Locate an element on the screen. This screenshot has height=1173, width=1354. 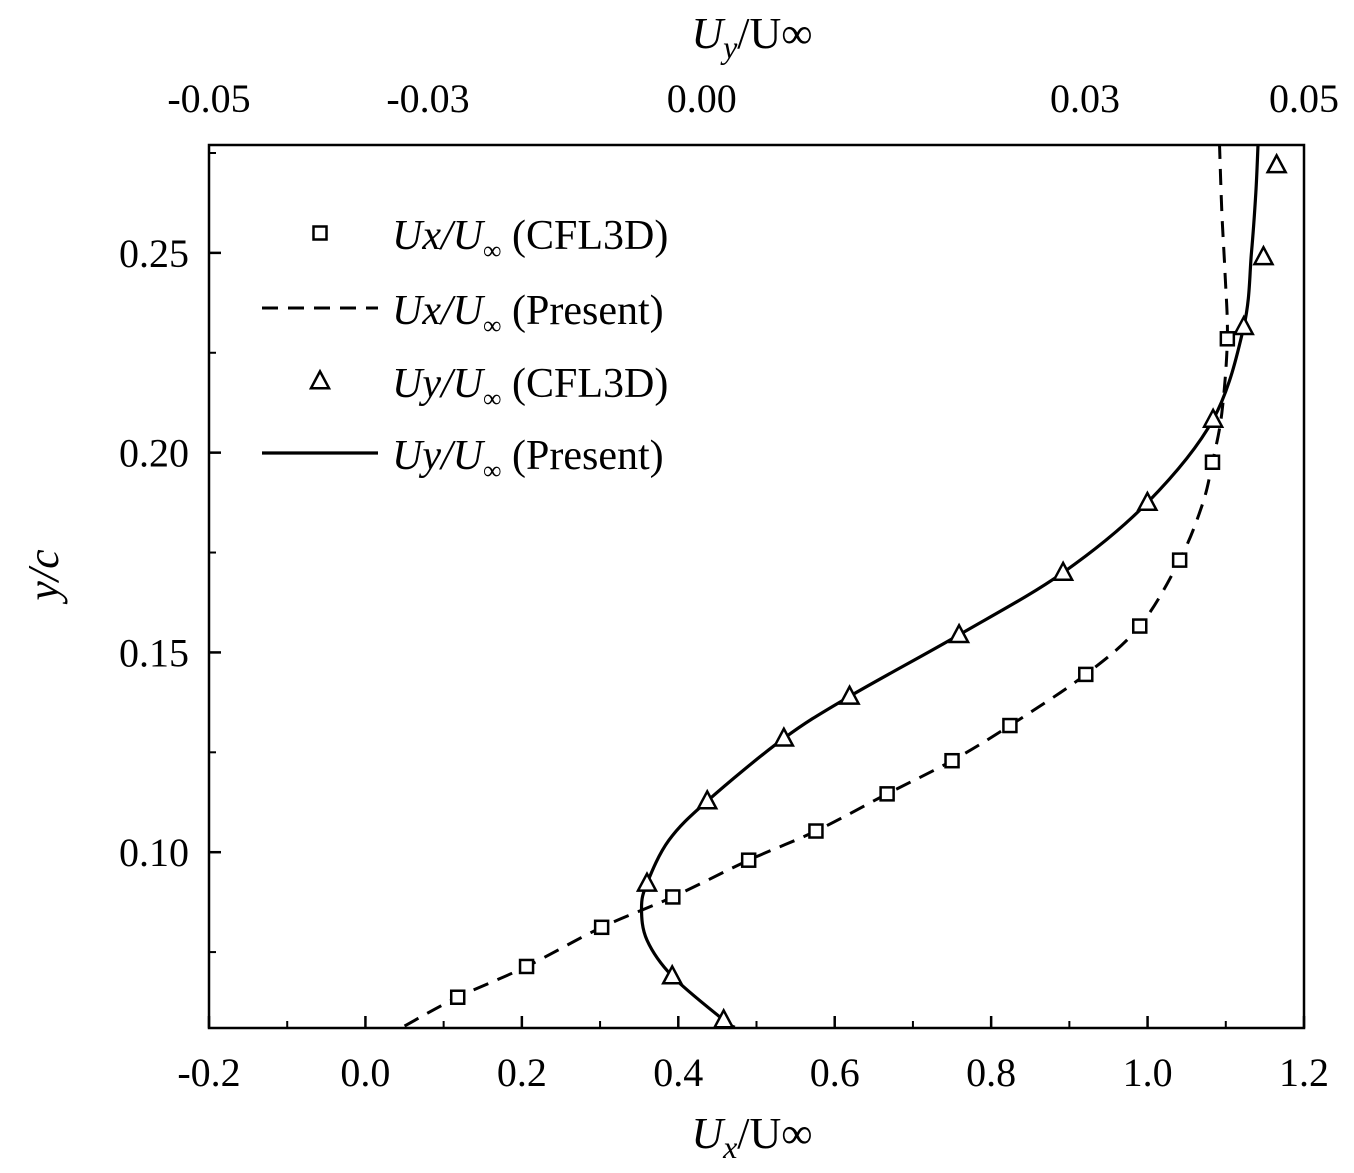
y-tick-label: 0.25 is located at coordinates (154, 253).